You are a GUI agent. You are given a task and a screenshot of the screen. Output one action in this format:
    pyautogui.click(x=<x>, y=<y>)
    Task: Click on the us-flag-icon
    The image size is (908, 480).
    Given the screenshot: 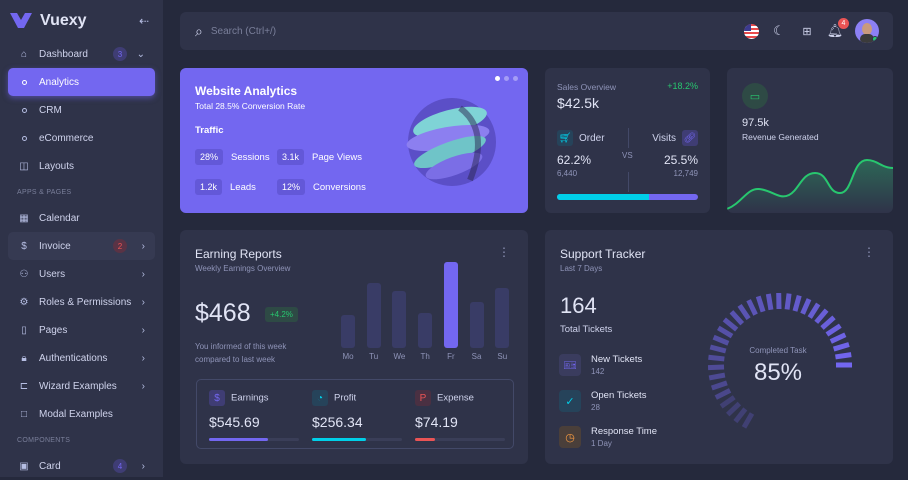 What is the action you would take?
    pyautogui.click(x=751, y=31)
    